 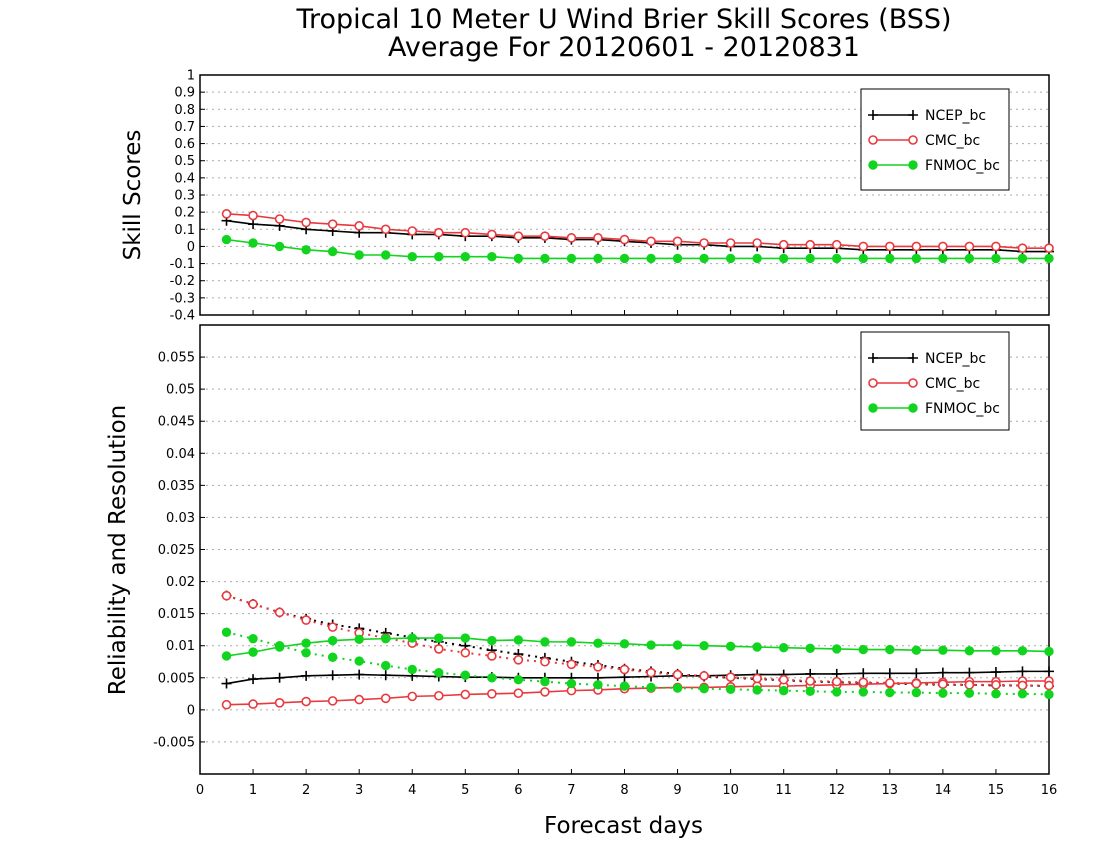 I want to click on top-y-tick-label: 0.4, so click(x=184, y=178).